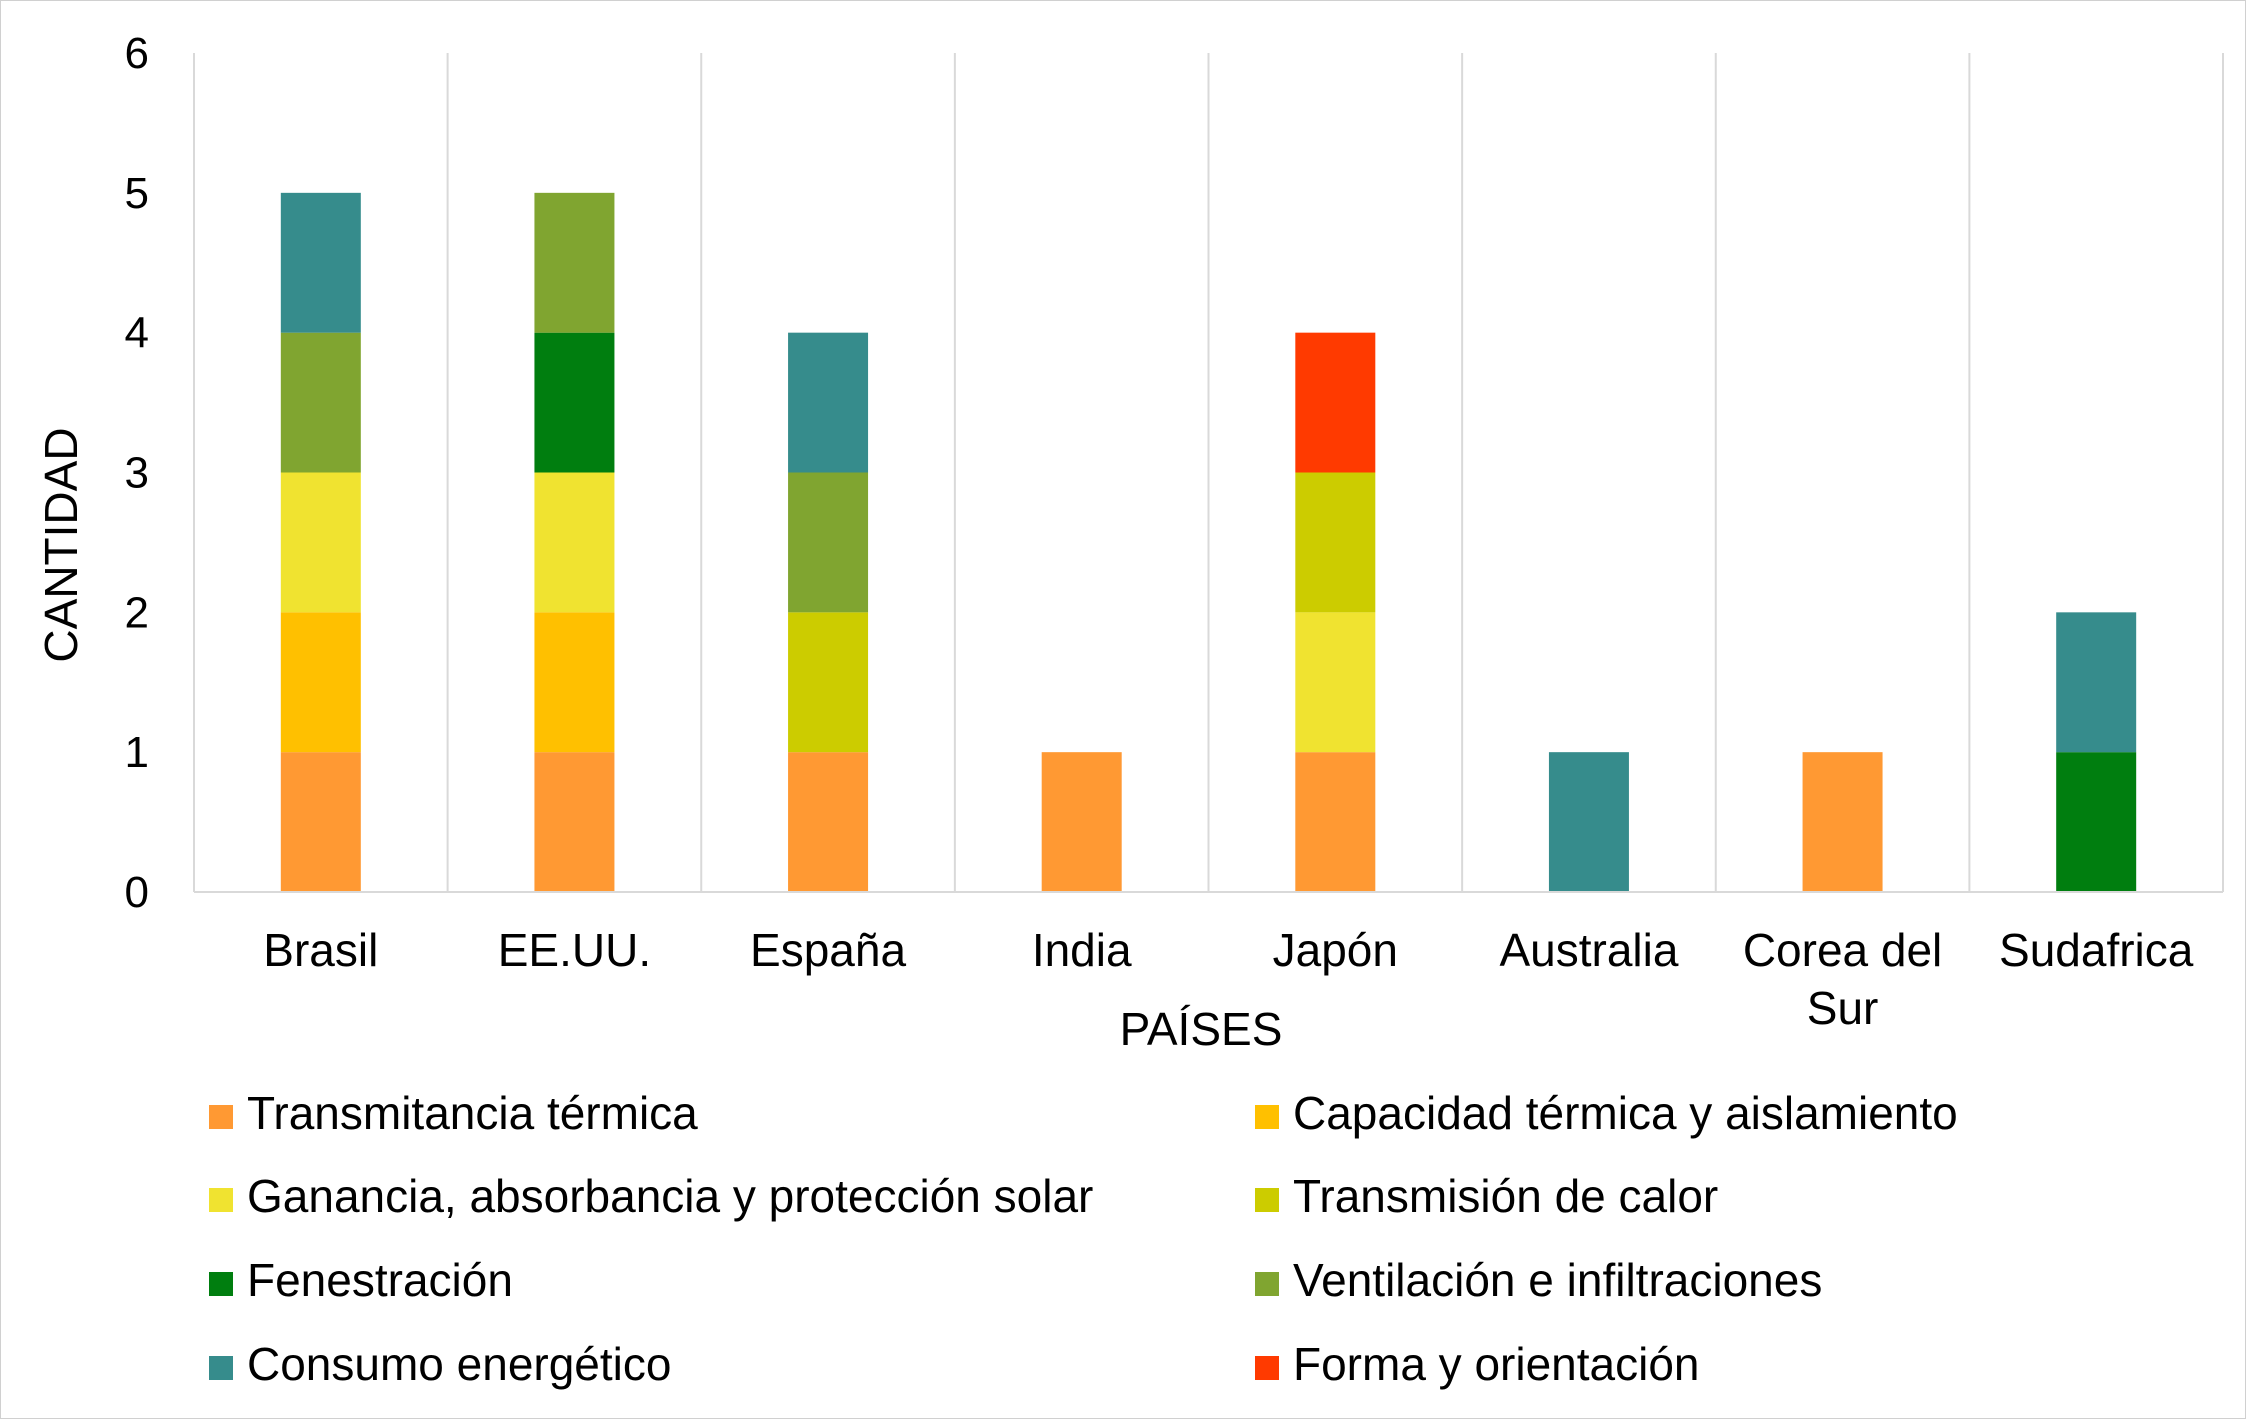 This screenshot has height=1423, width=2246. Describe the element at coordinates (459, 1364) in the screenshot. I see `legend-label: Consumo energético` at that location.